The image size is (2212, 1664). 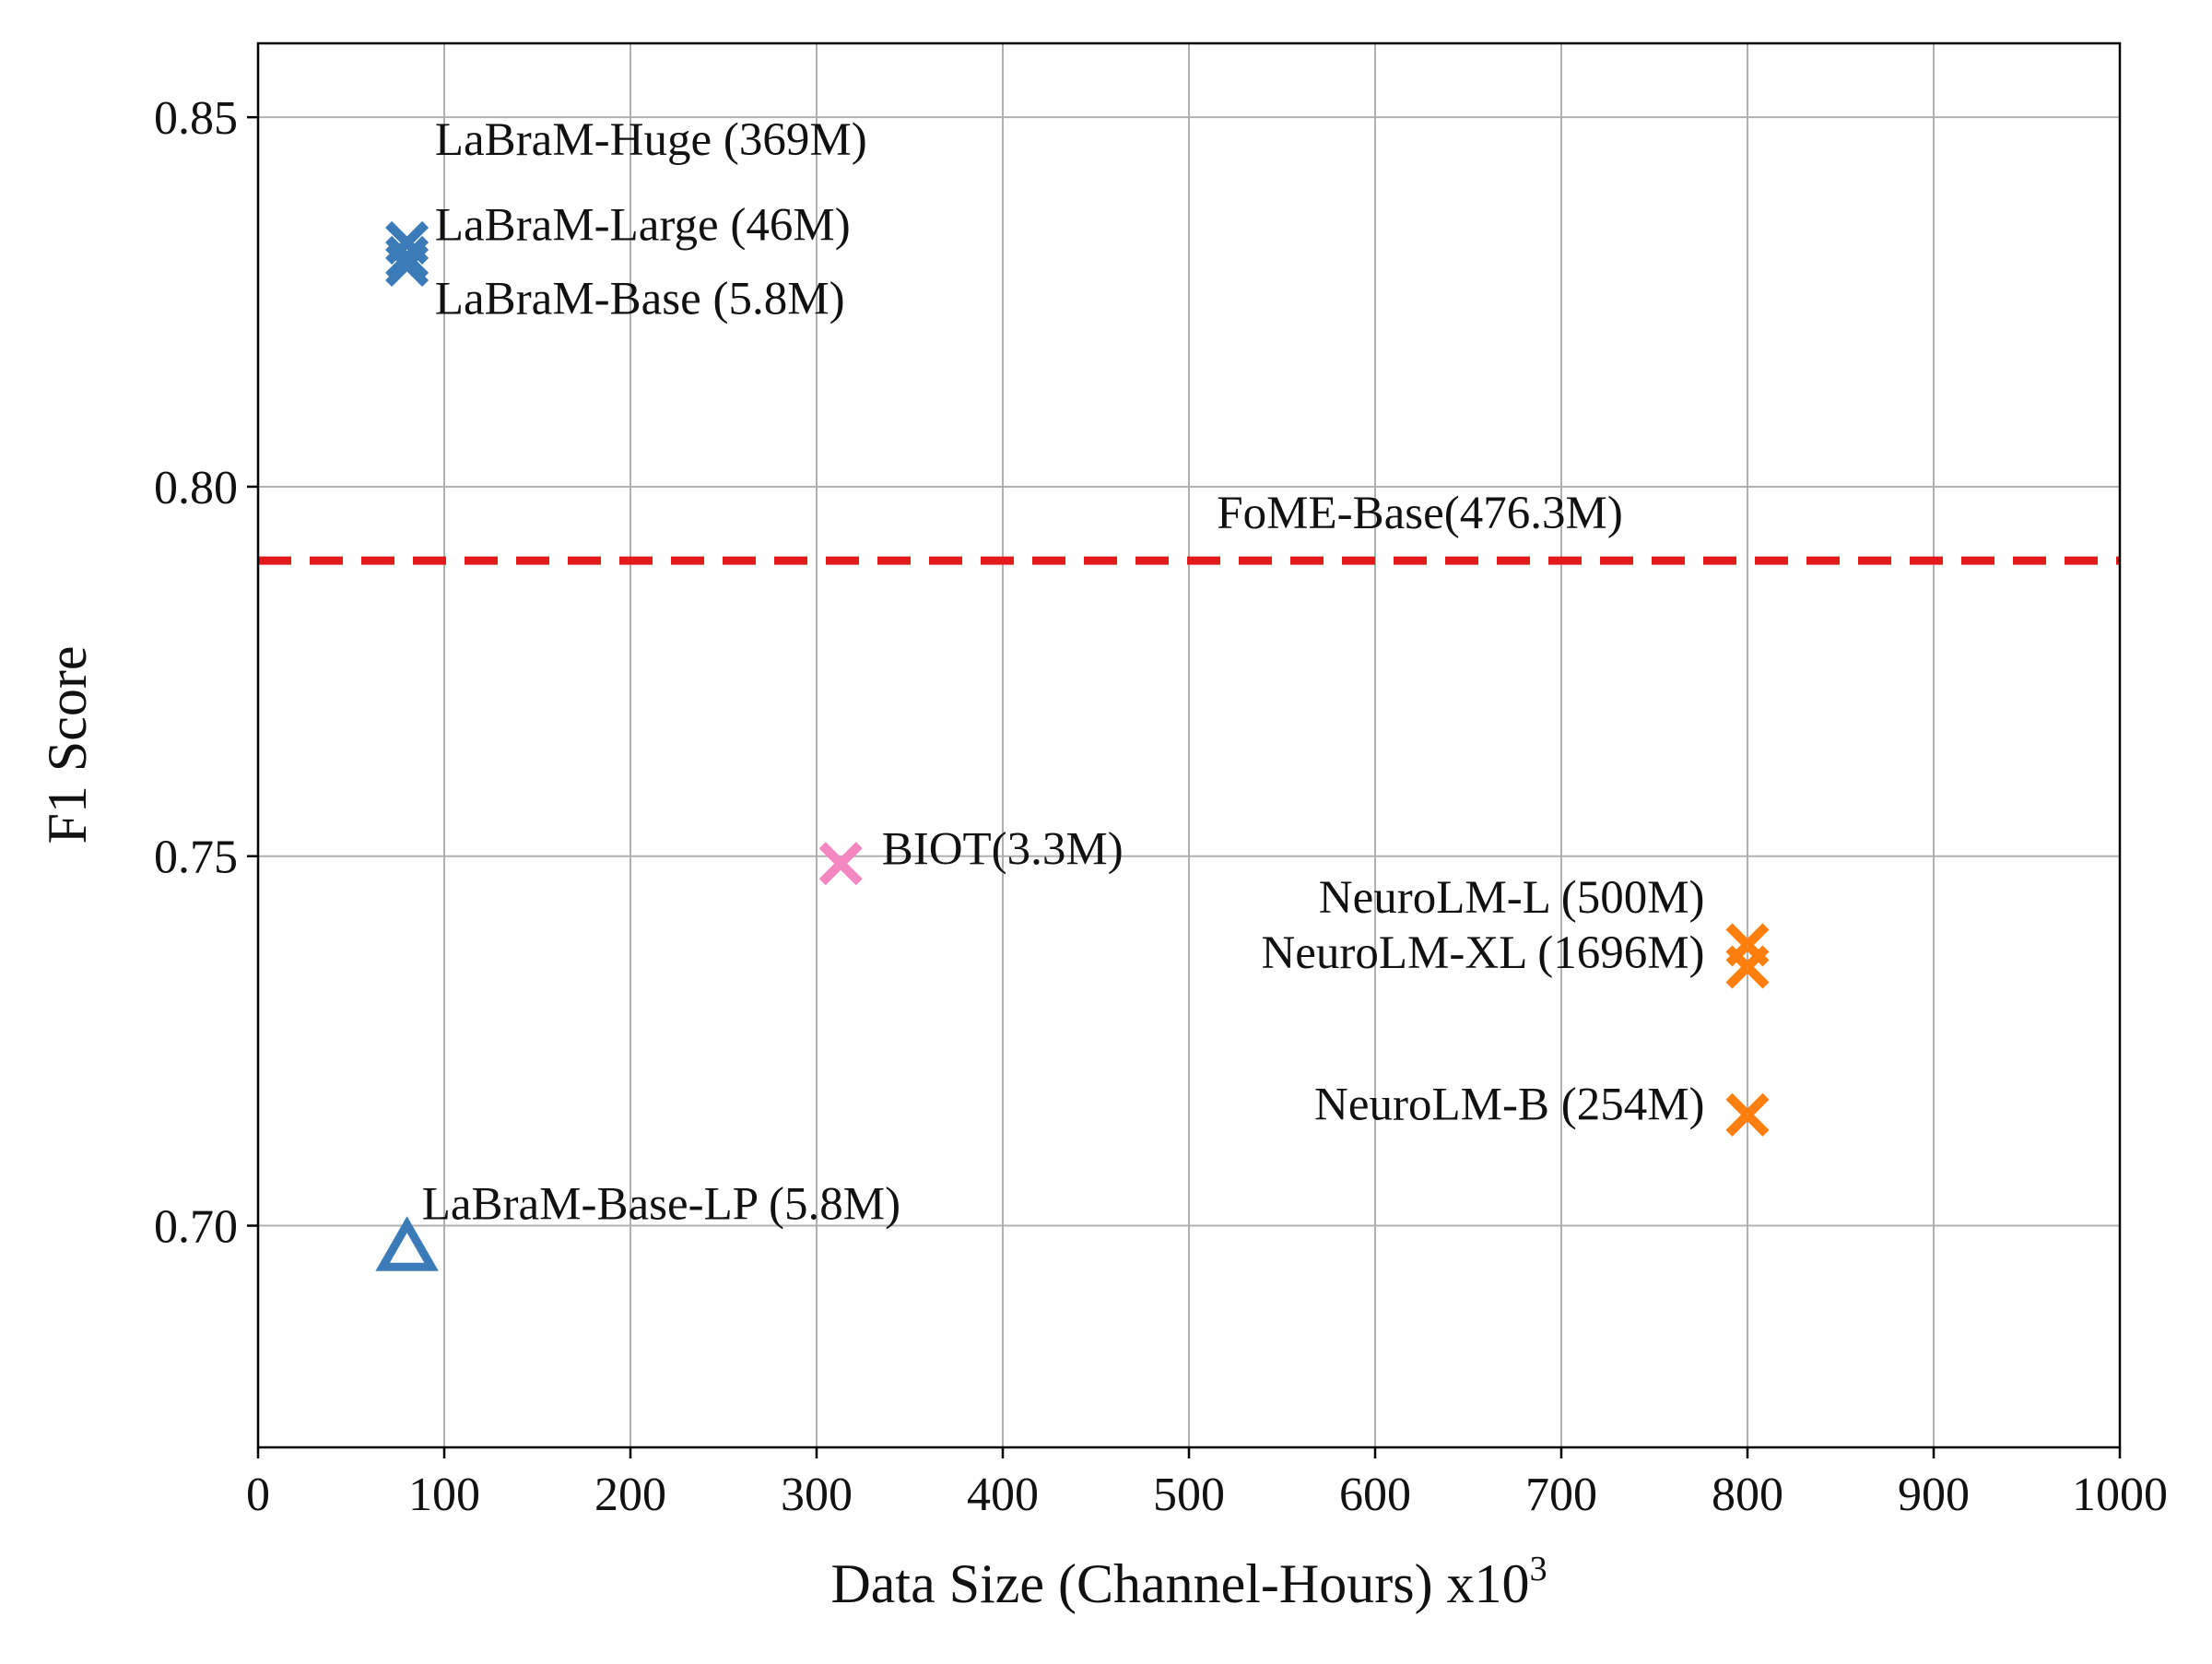 I want to click on neurolm-xl-1696m-marker-stroke-b, so click(x=1747, y=967).